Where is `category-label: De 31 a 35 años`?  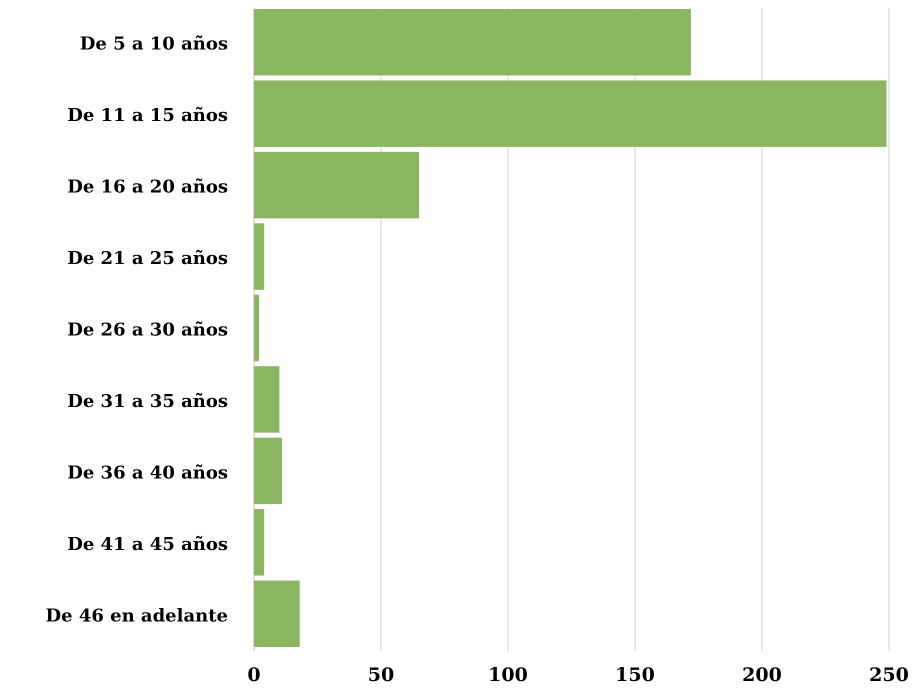
category-label: De 31 a 35 años is located at coordinates (147, 401).